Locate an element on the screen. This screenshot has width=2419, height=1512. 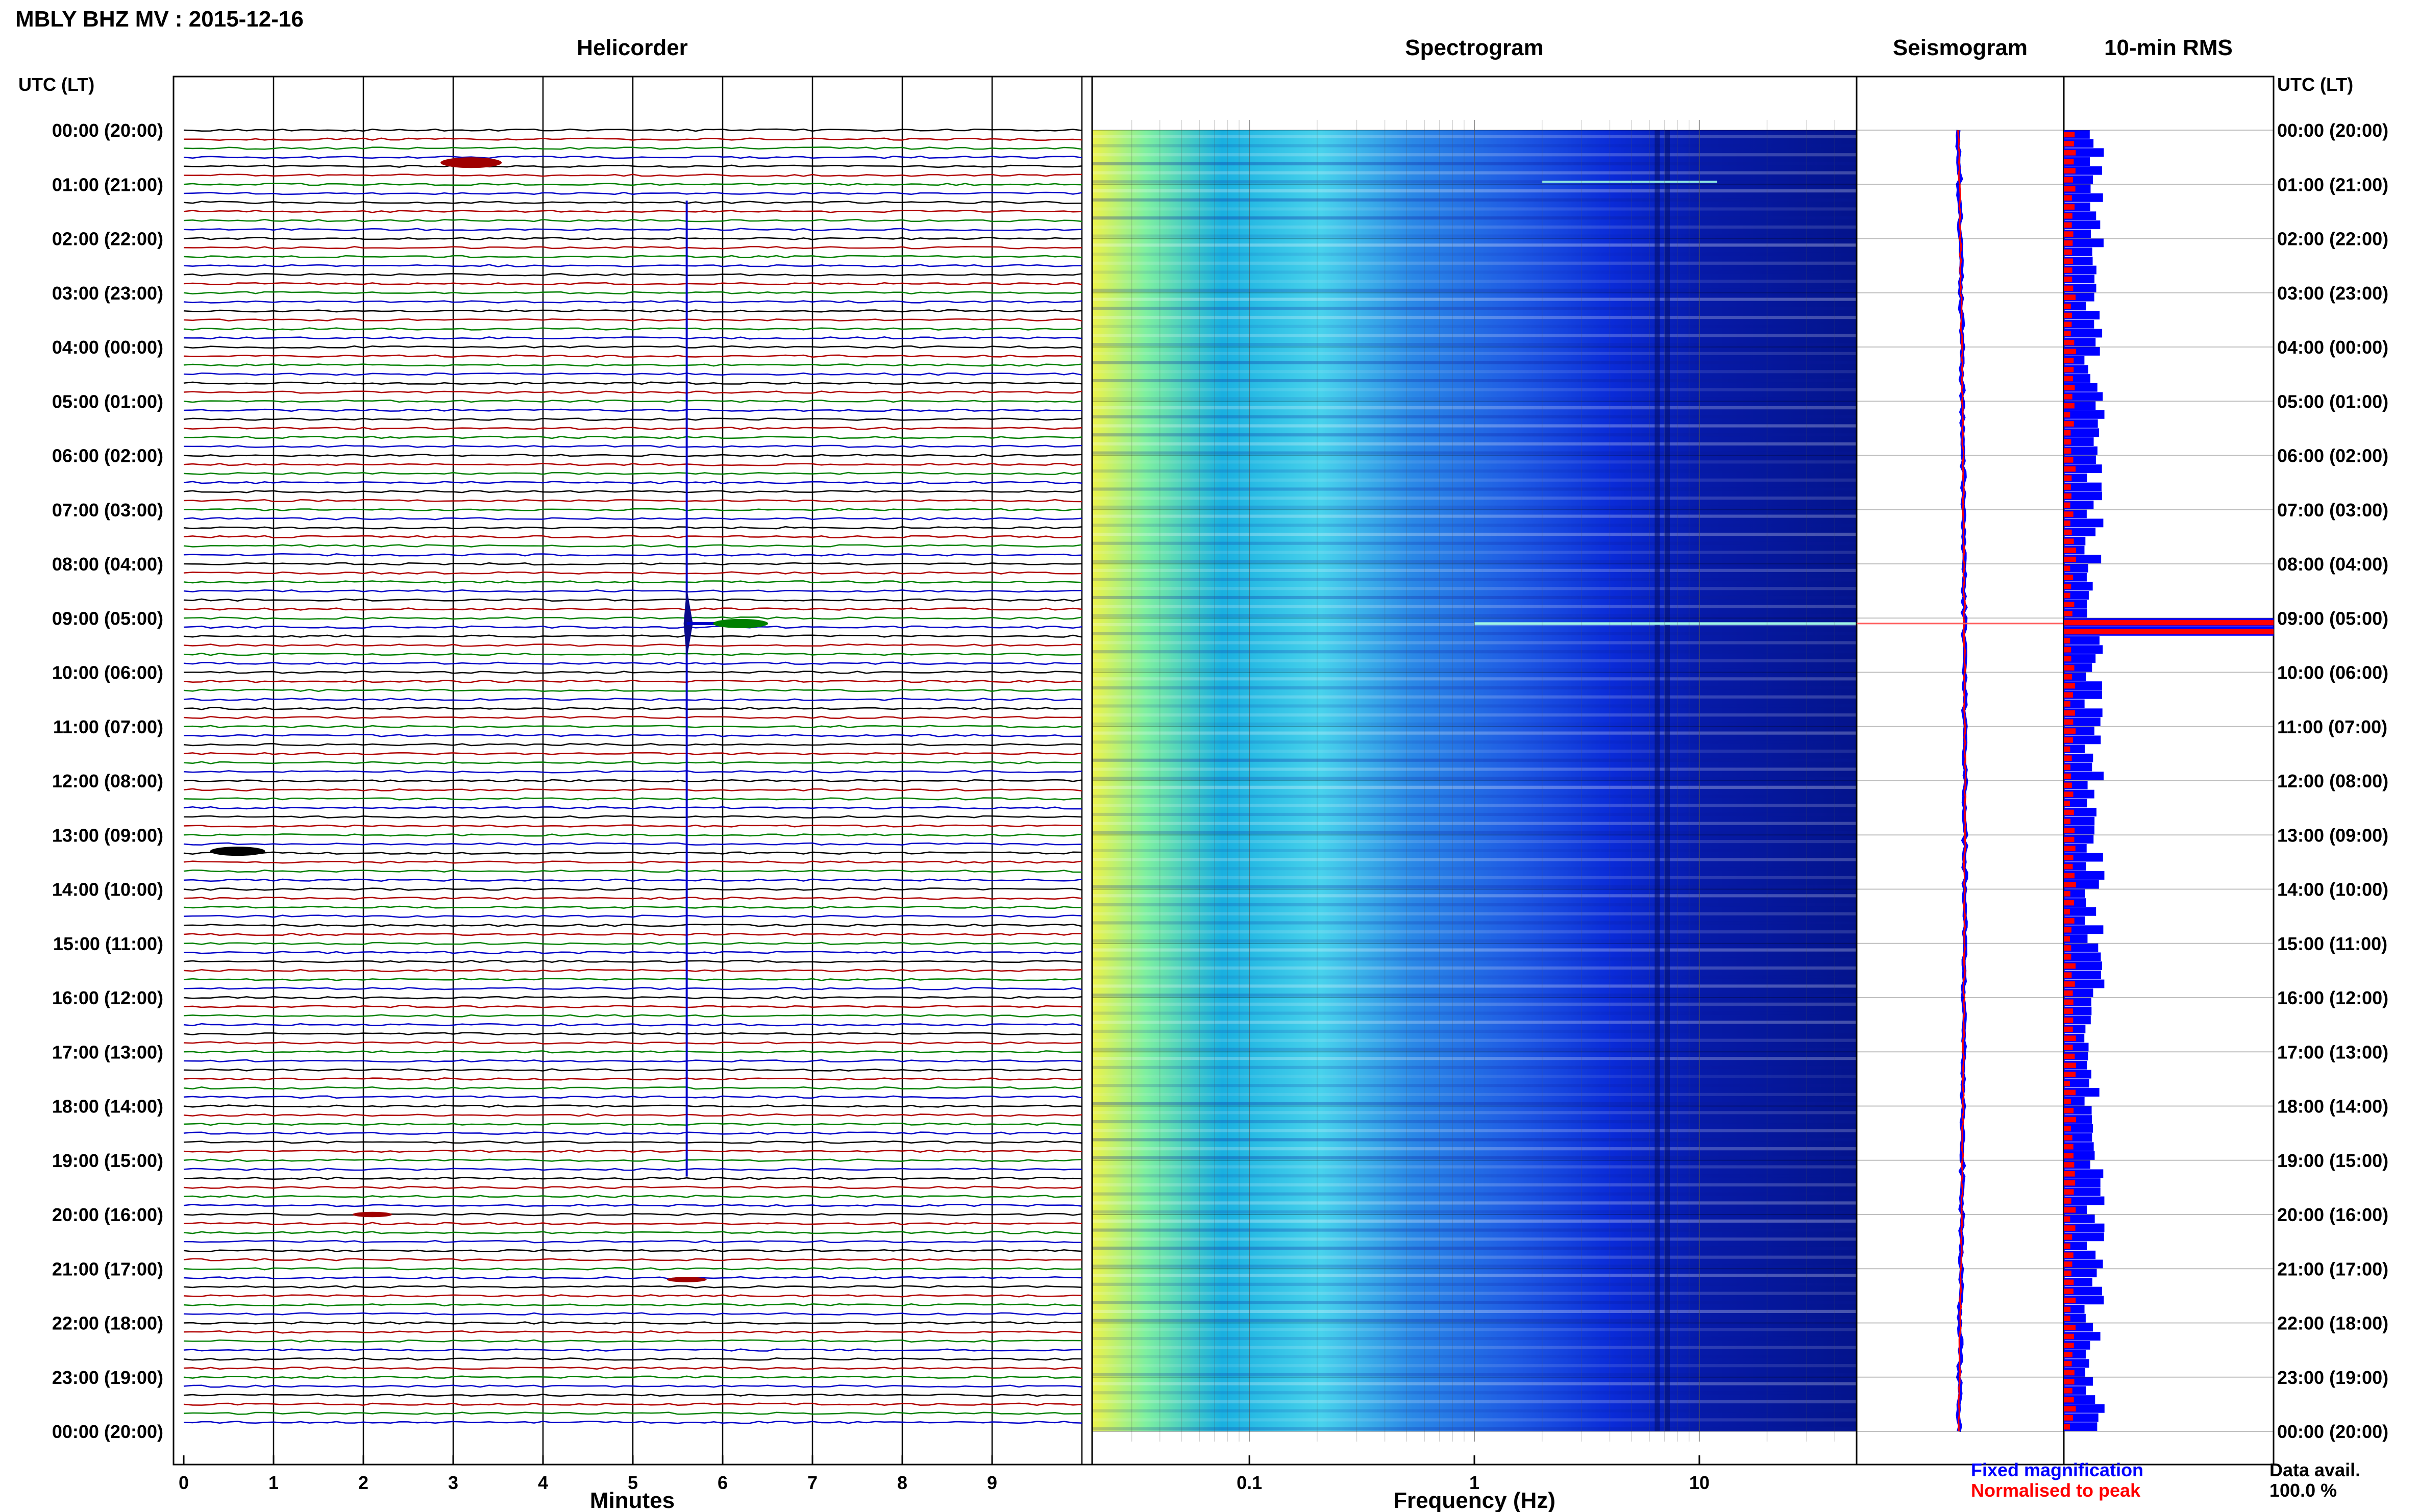
time-label-right: 07:00 (03:00) is located at coordinates (2332, 510).